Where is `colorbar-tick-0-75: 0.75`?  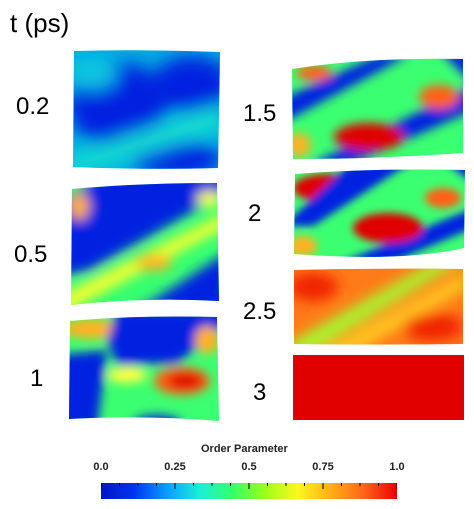
colorbar-tick-0-75: 0.75 is located at coordinates (323, 467).